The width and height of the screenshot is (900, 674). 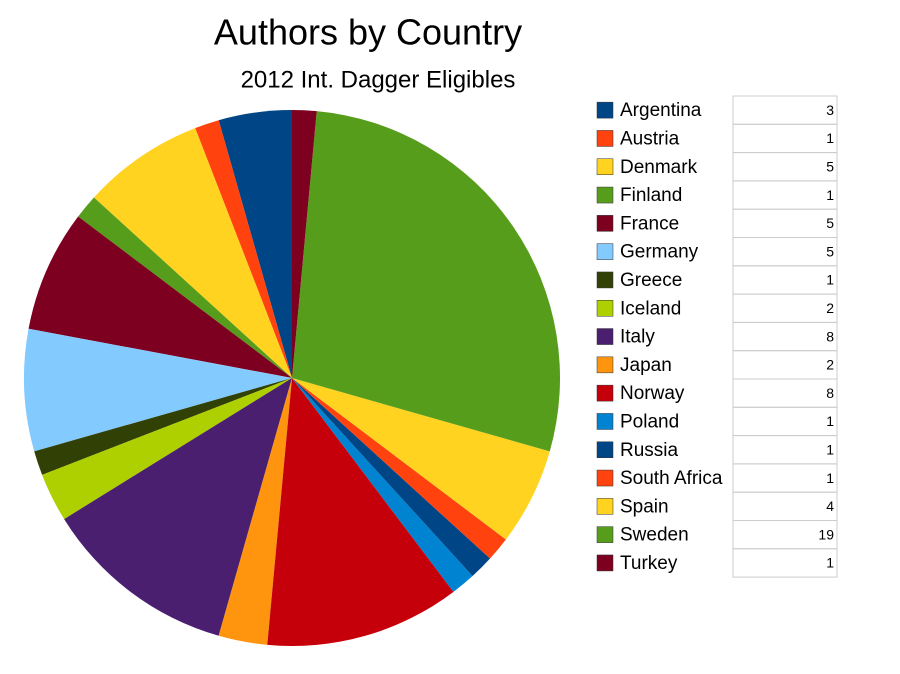 What do you see at coordinates (649, 223) in the screenshot?
I see `legend-label: France` at bounding box center [649, 223].